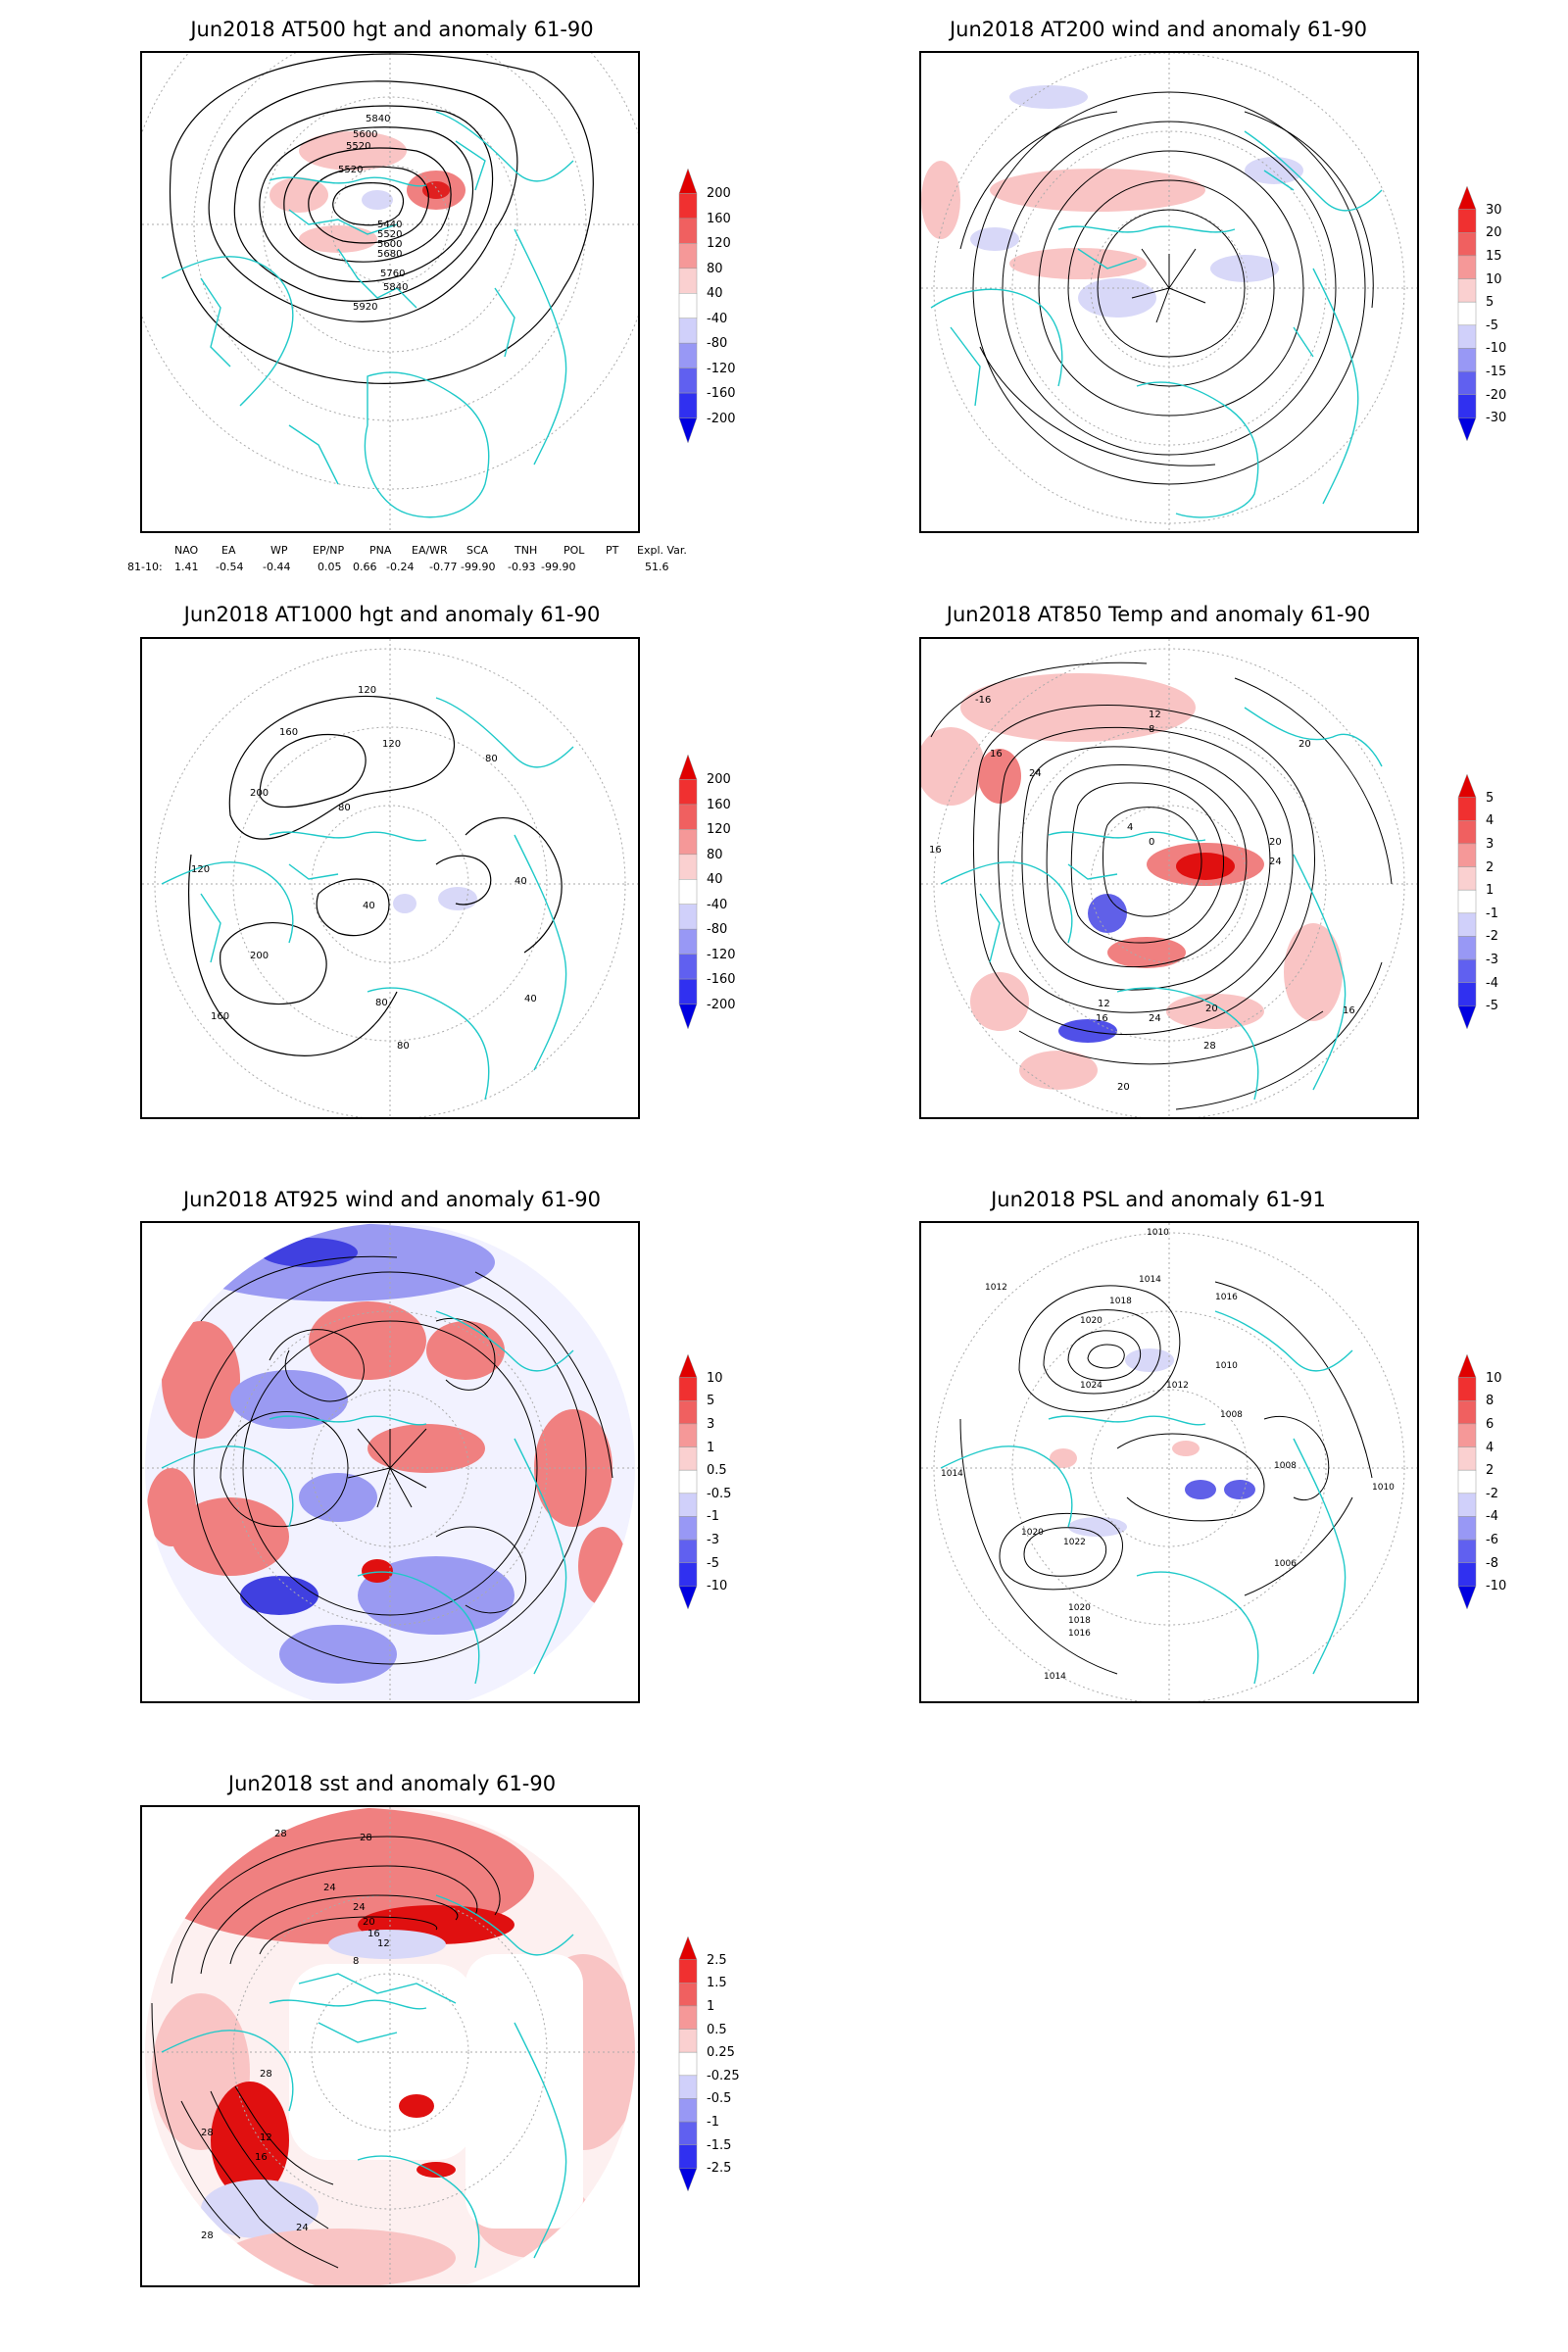 The height and width of the screenshot is (2352, 1568). Describe the element at coordinates (723, 2075) in the screenshot. I see `colorbar-label: -0.25` at that location.